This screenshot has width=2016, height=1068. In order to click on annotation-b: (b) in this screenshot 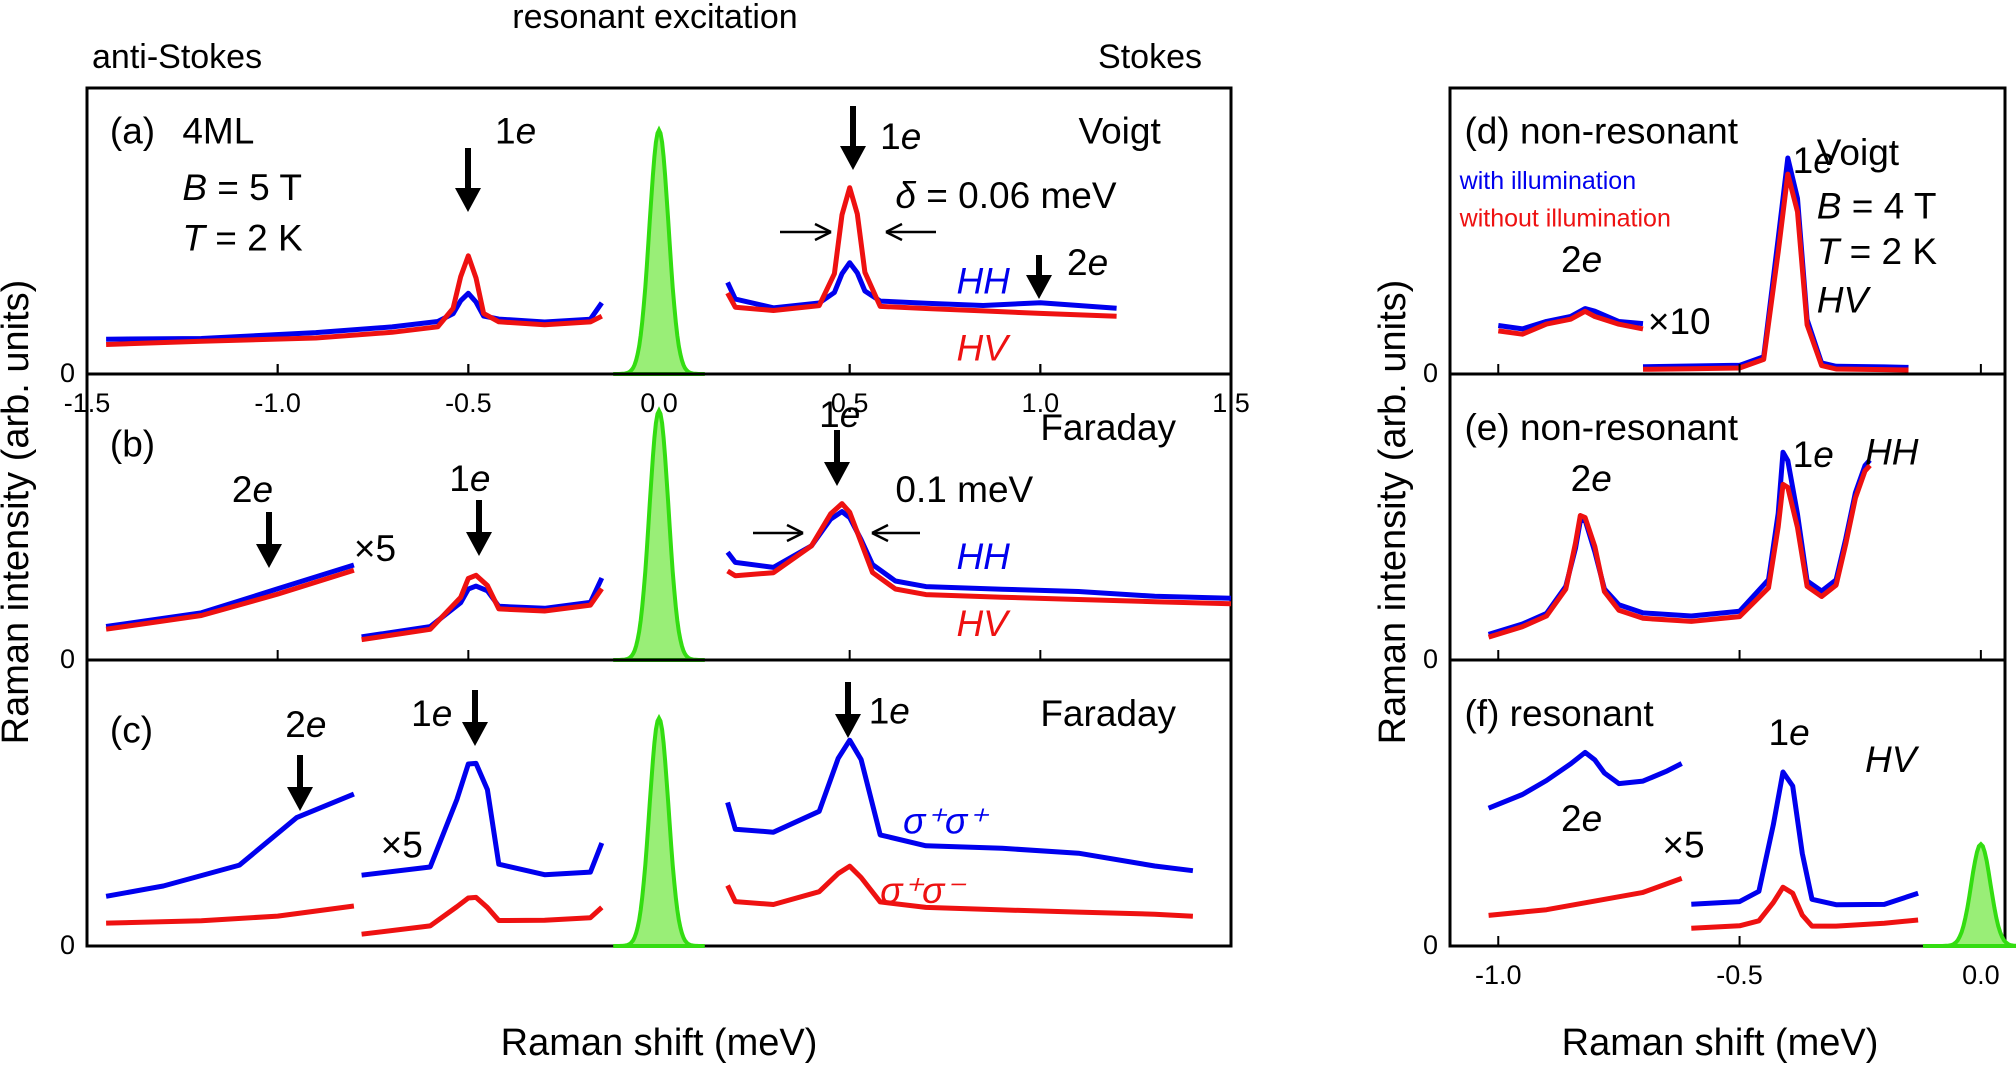, I will do `click(132, 443)`.